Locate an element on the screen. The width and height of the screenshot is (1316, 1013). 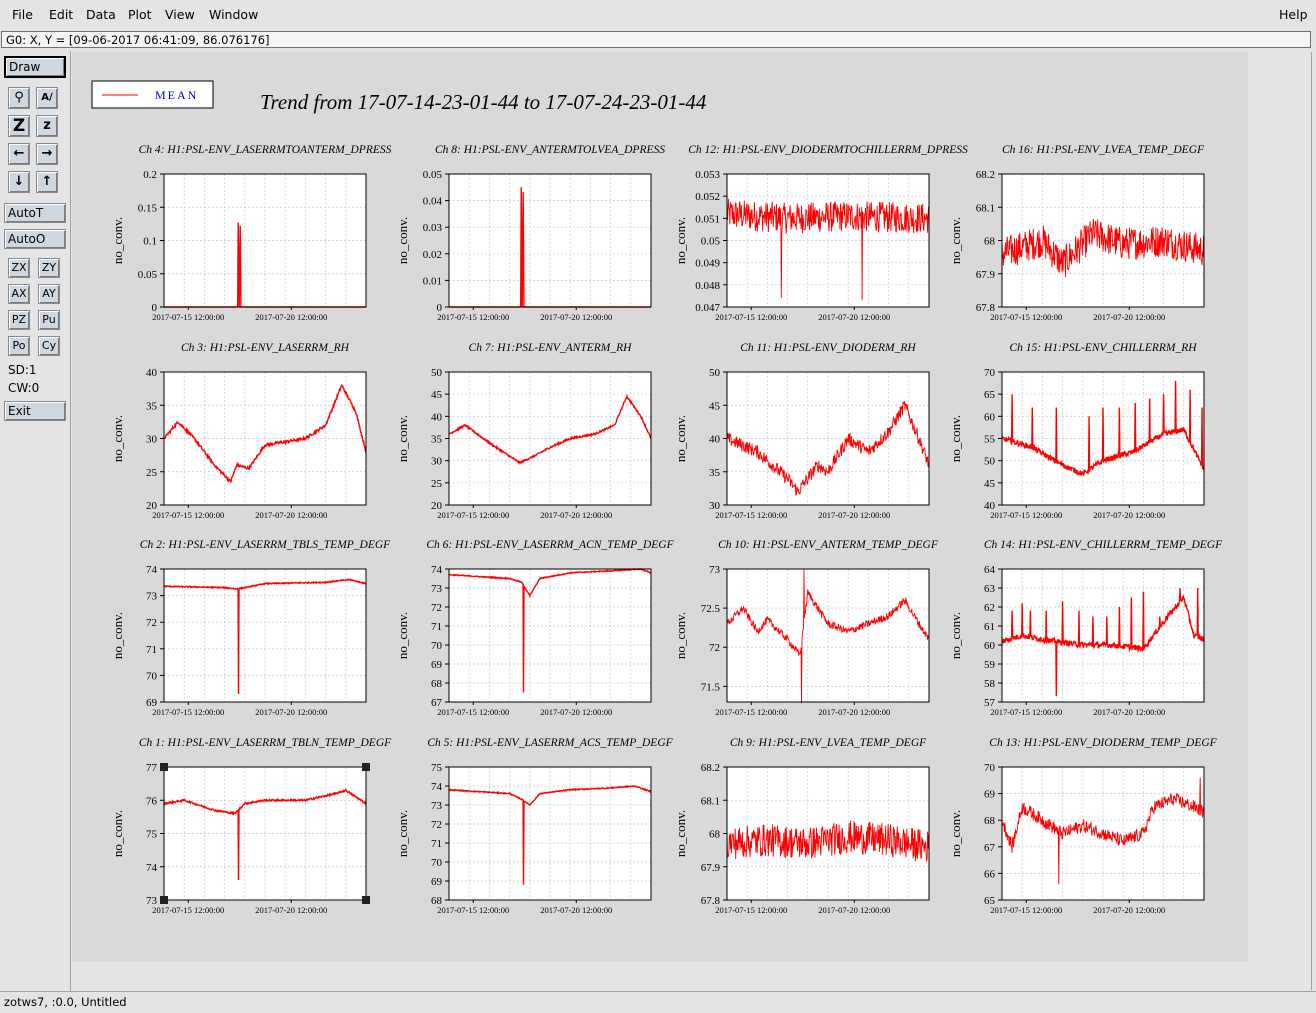
chart-title: Ch 14: H1:PSL-ENV_CHILLERRM_TEMP_DEGF is located at coordinates (1103, 545).